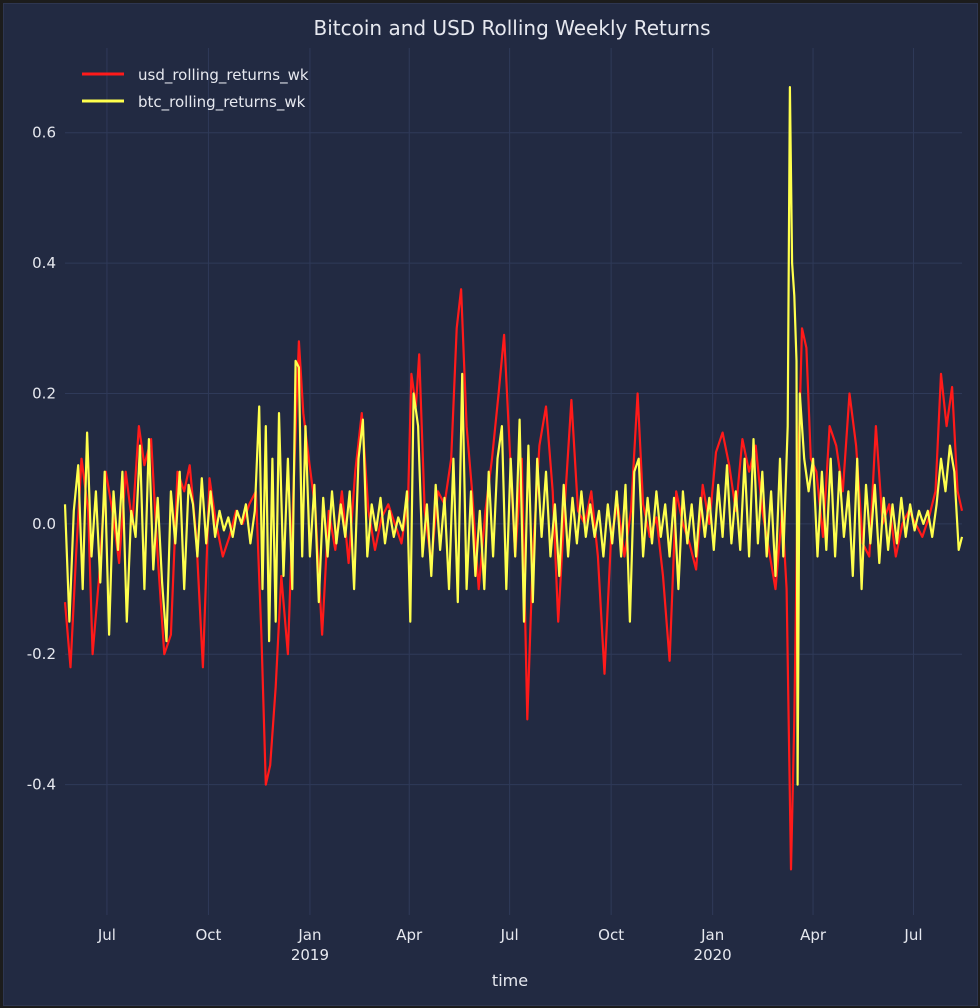 This screenshot has height=1008, width=980. I want to click on y-axis-ticks: 0.6 0.4 0.2 0.0 -0.2 -0.4, so click(41, 459).